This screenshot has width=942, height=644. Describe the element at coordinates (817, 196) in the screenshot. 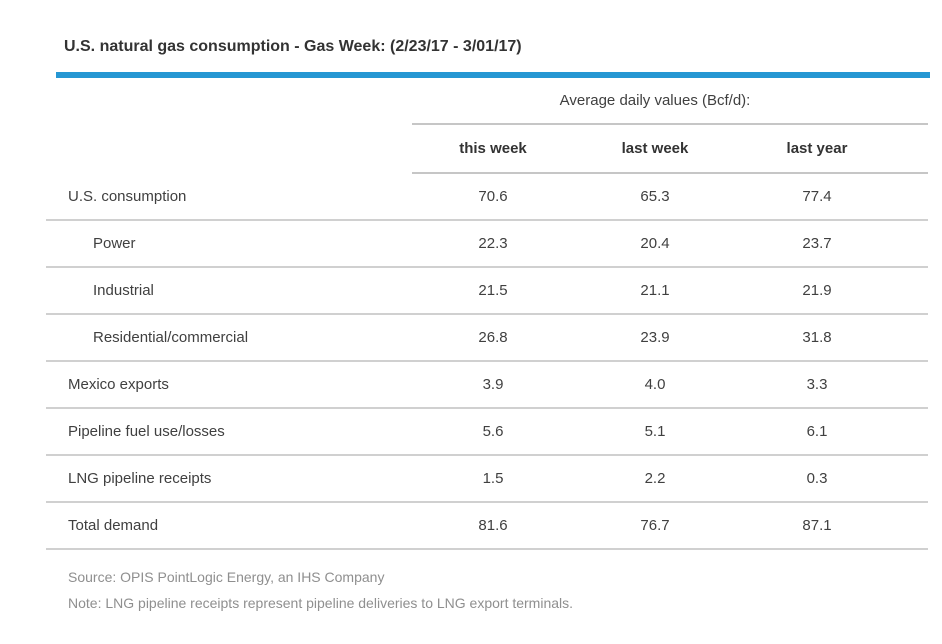

I see `value-cell: 77.4` at that location.